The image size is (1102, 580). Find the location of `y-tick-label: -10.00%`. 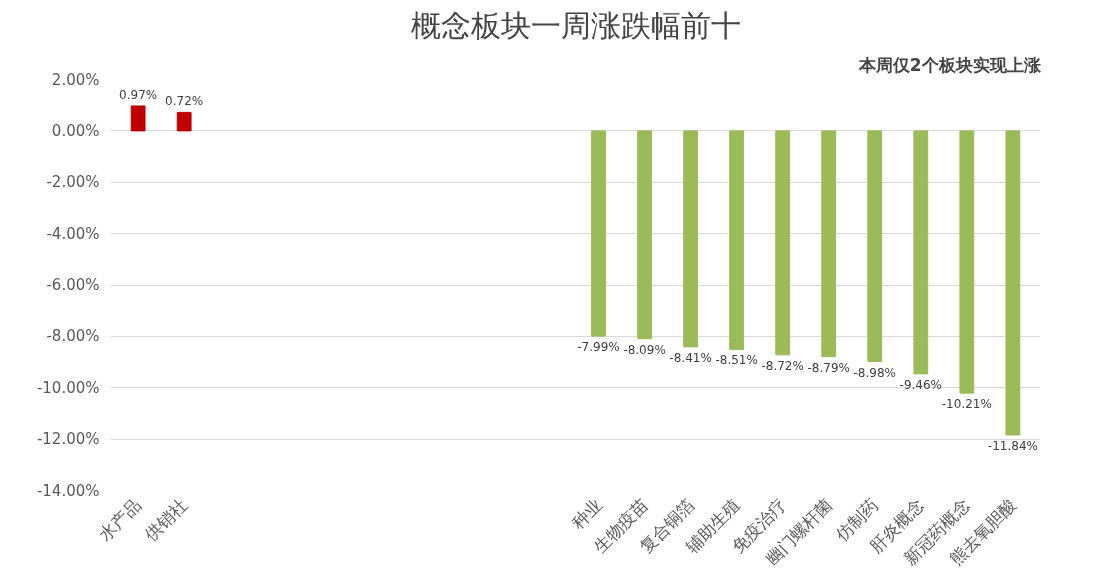

y-tick-label: -10.00% is located at coordinates (68, 387).